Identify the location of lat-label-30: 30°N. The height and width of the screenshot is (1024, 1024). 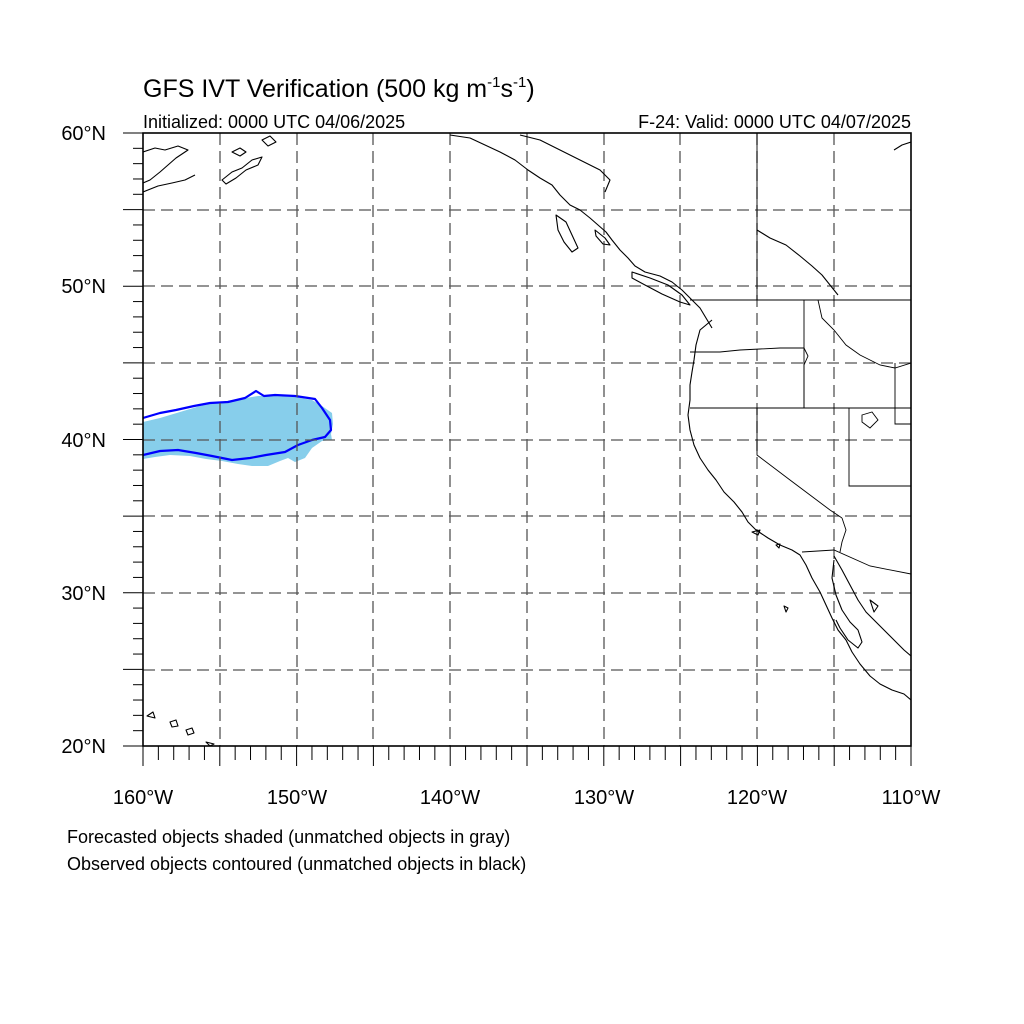
(83, 594).